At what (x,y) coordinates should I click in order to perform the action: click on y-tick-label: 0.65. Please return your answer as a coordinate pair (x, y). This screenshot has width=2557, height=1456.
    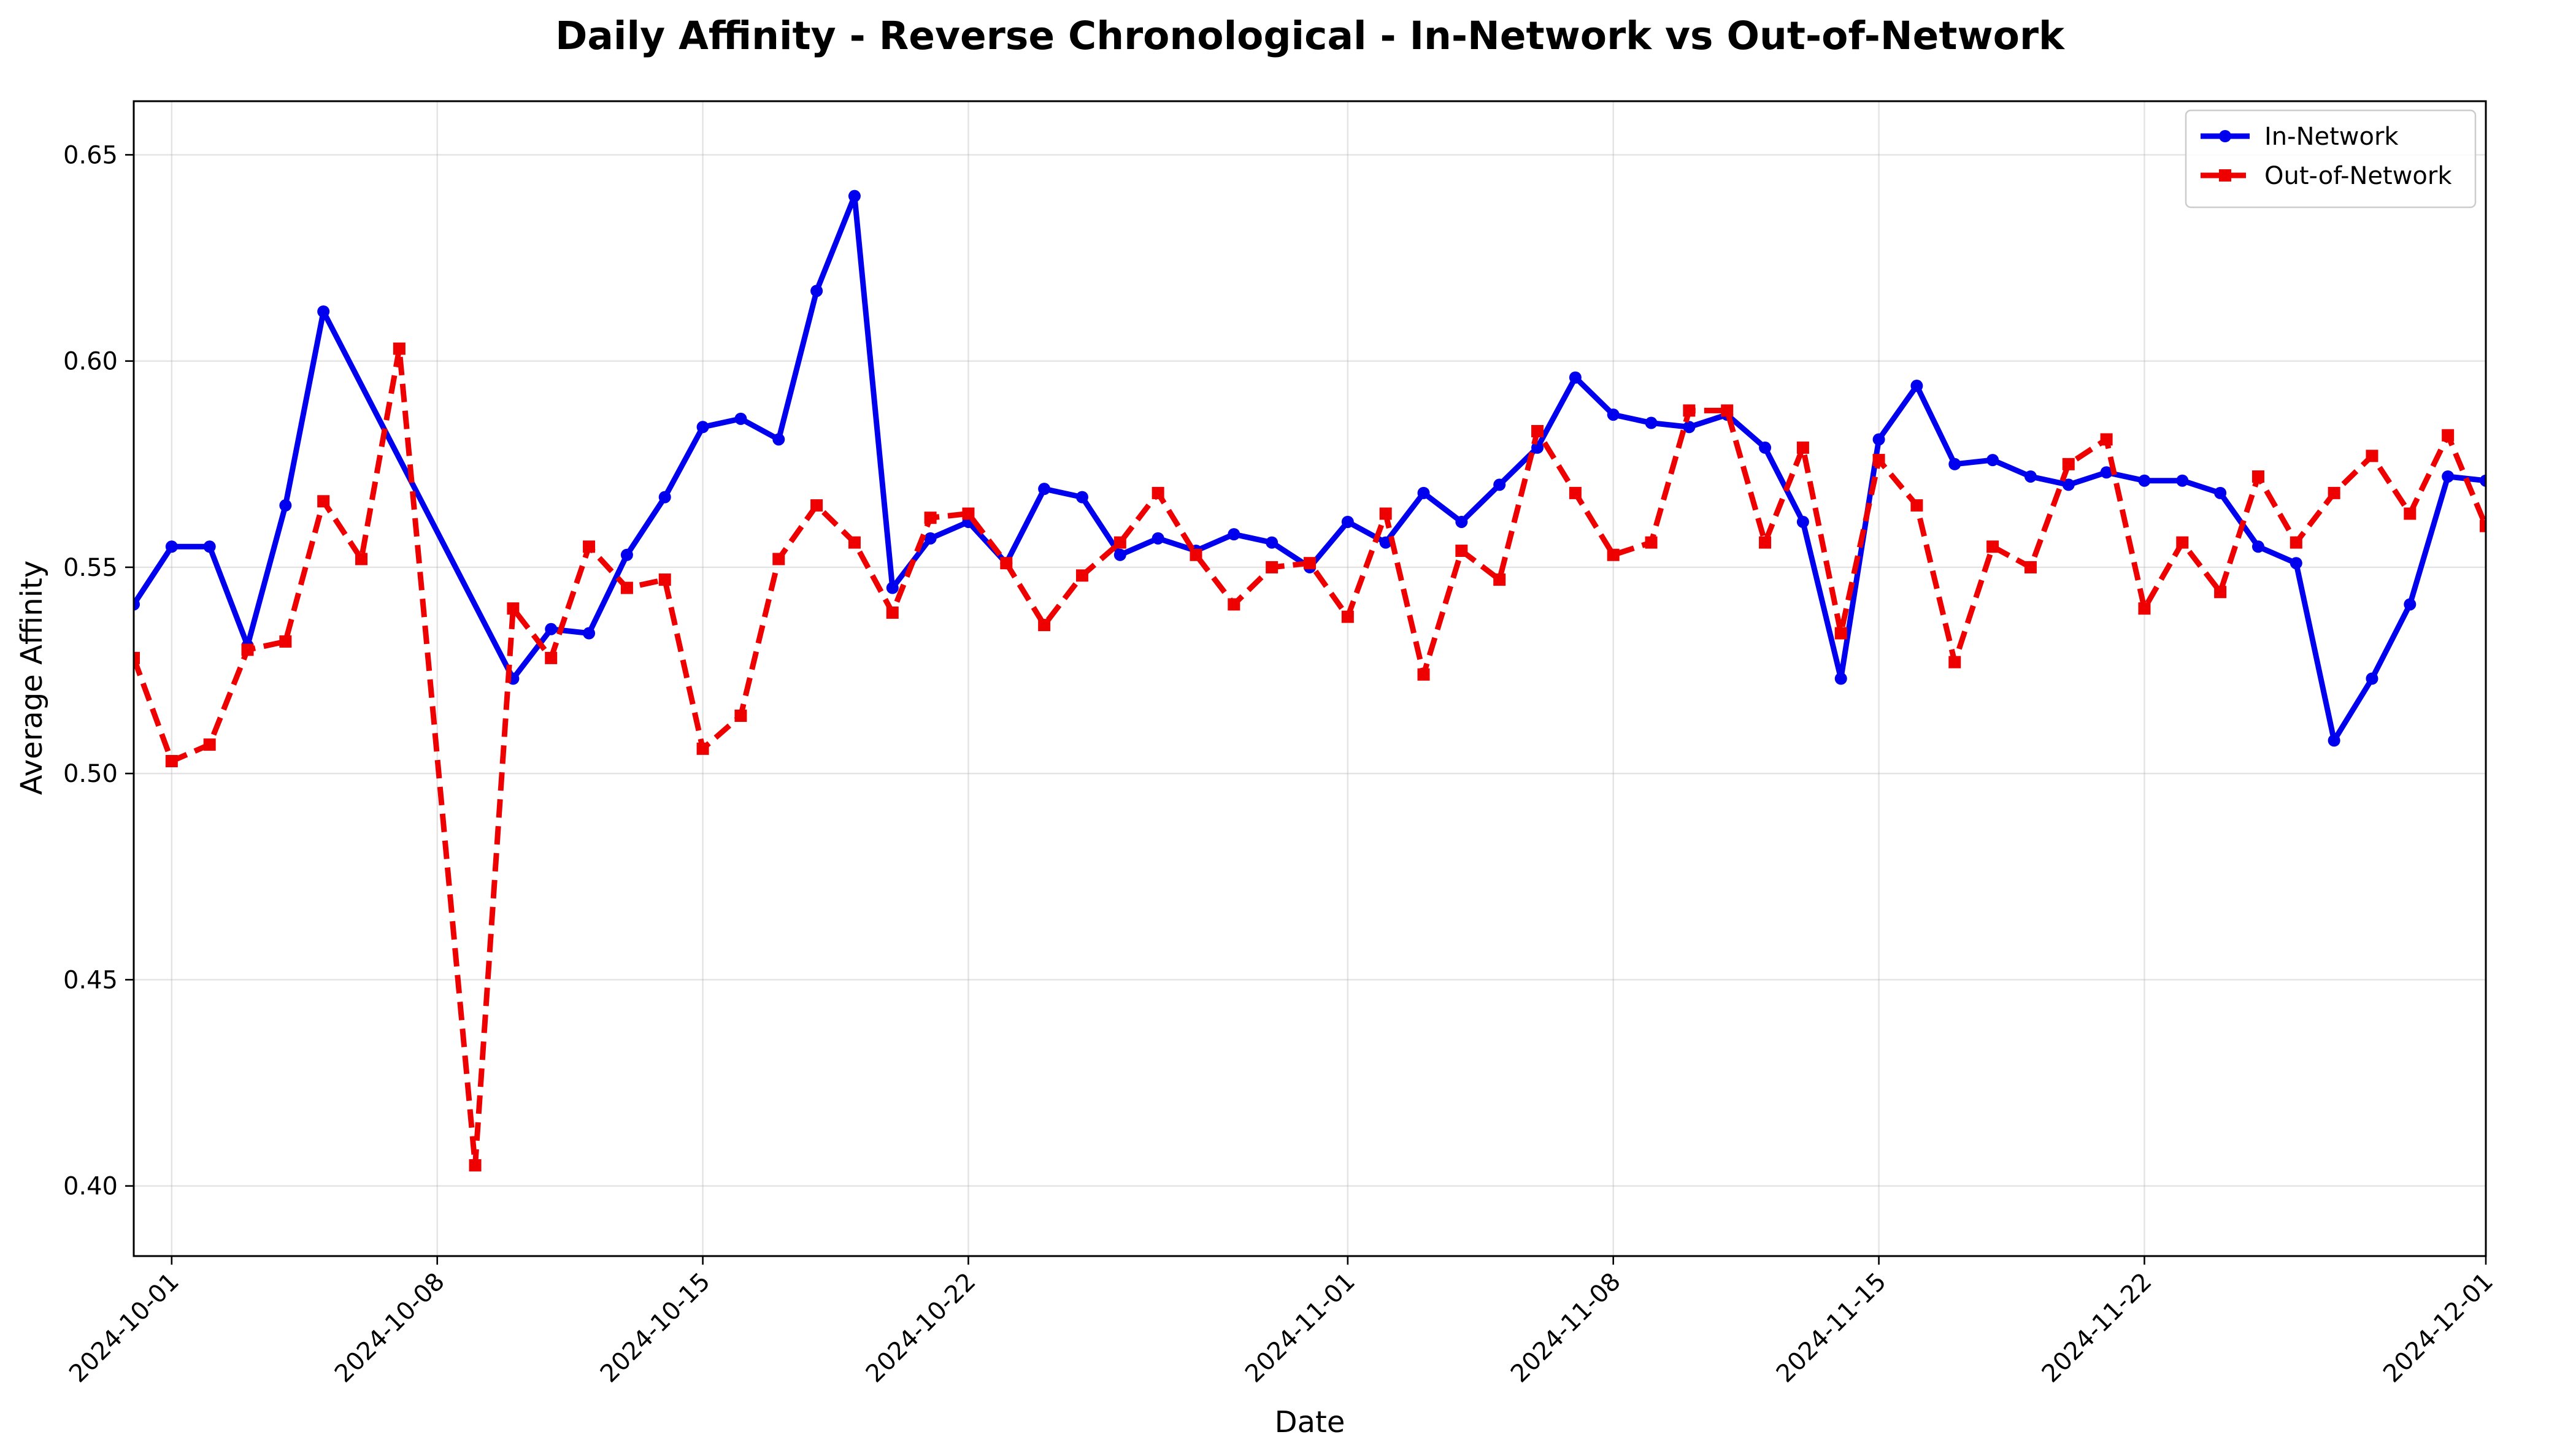
    Looking at the image, I should click on (90, 155).